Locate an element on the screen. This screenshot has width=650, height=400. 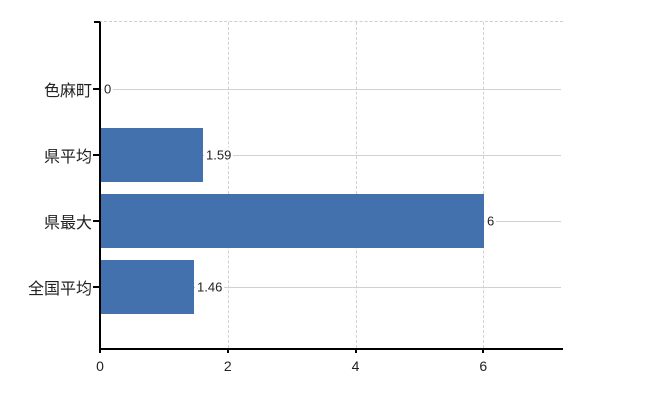
y-axis-top-tick is located at coordinates (97, 22).